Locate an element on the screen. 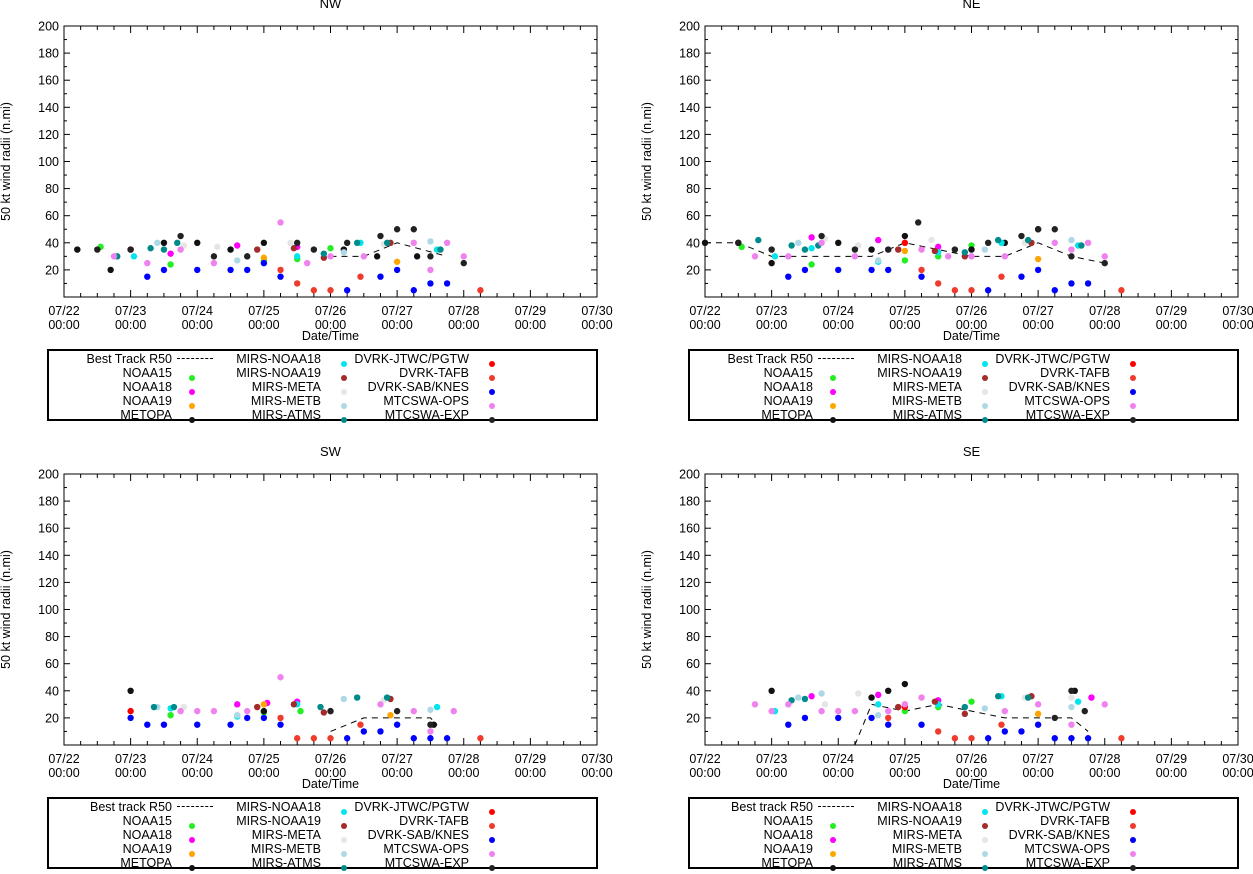 The width and height of the screenshot is (1253, 874). legend-entry: NOAA18 is located at coordinates (769, 387).